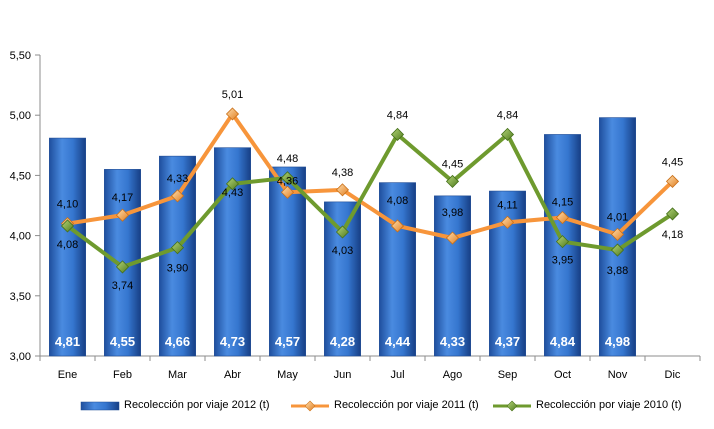 The height and width of the screenshot is (429, 714). Describe the element at coordinates (507, 205) in the screenshot. I see `series-2011-value-label: 4,11` at that location.